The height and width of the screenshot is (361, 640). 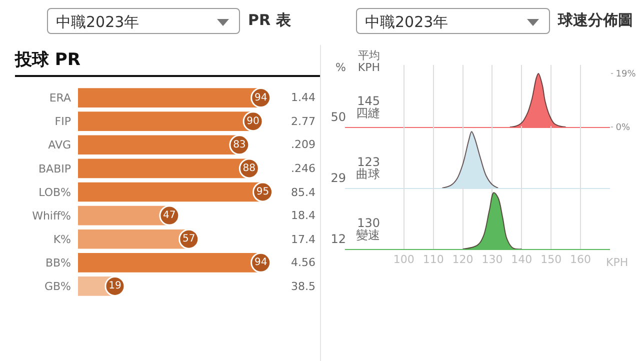 I want to click on text: 變速, so click(x=367, y=235).